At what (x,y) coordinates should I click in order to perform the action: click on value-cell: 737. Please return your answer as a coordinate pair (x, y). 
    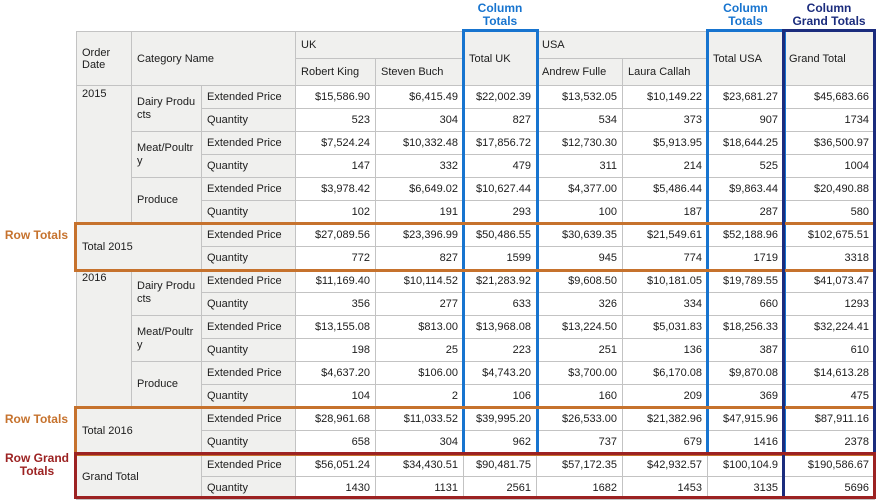
    Looking at the image, I should click on (580, 442).